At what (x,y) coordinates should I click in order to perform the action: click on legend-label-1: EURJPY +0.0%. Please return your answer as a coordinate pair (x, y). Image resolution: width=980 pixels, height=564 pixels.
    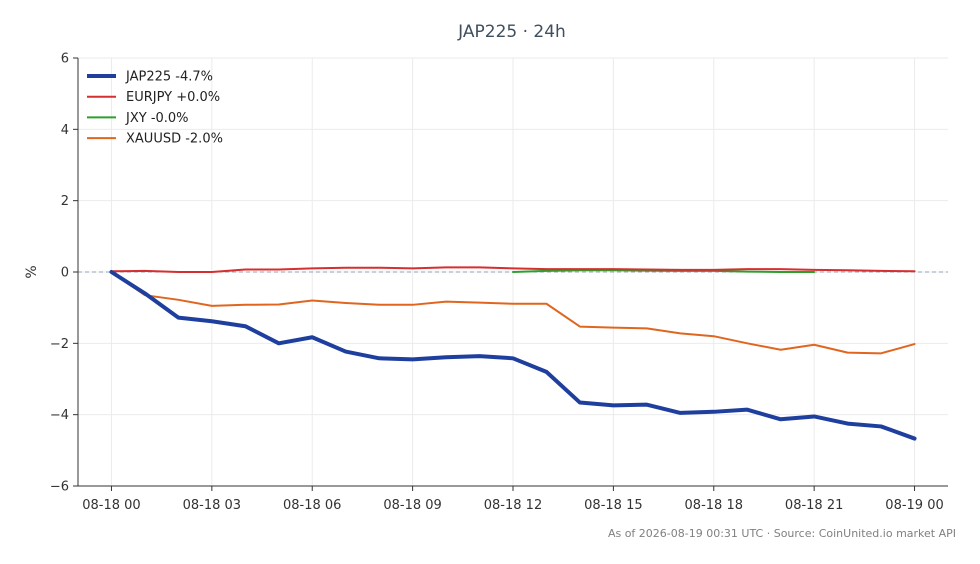
    Looking at the image, I should click on (173, 97).